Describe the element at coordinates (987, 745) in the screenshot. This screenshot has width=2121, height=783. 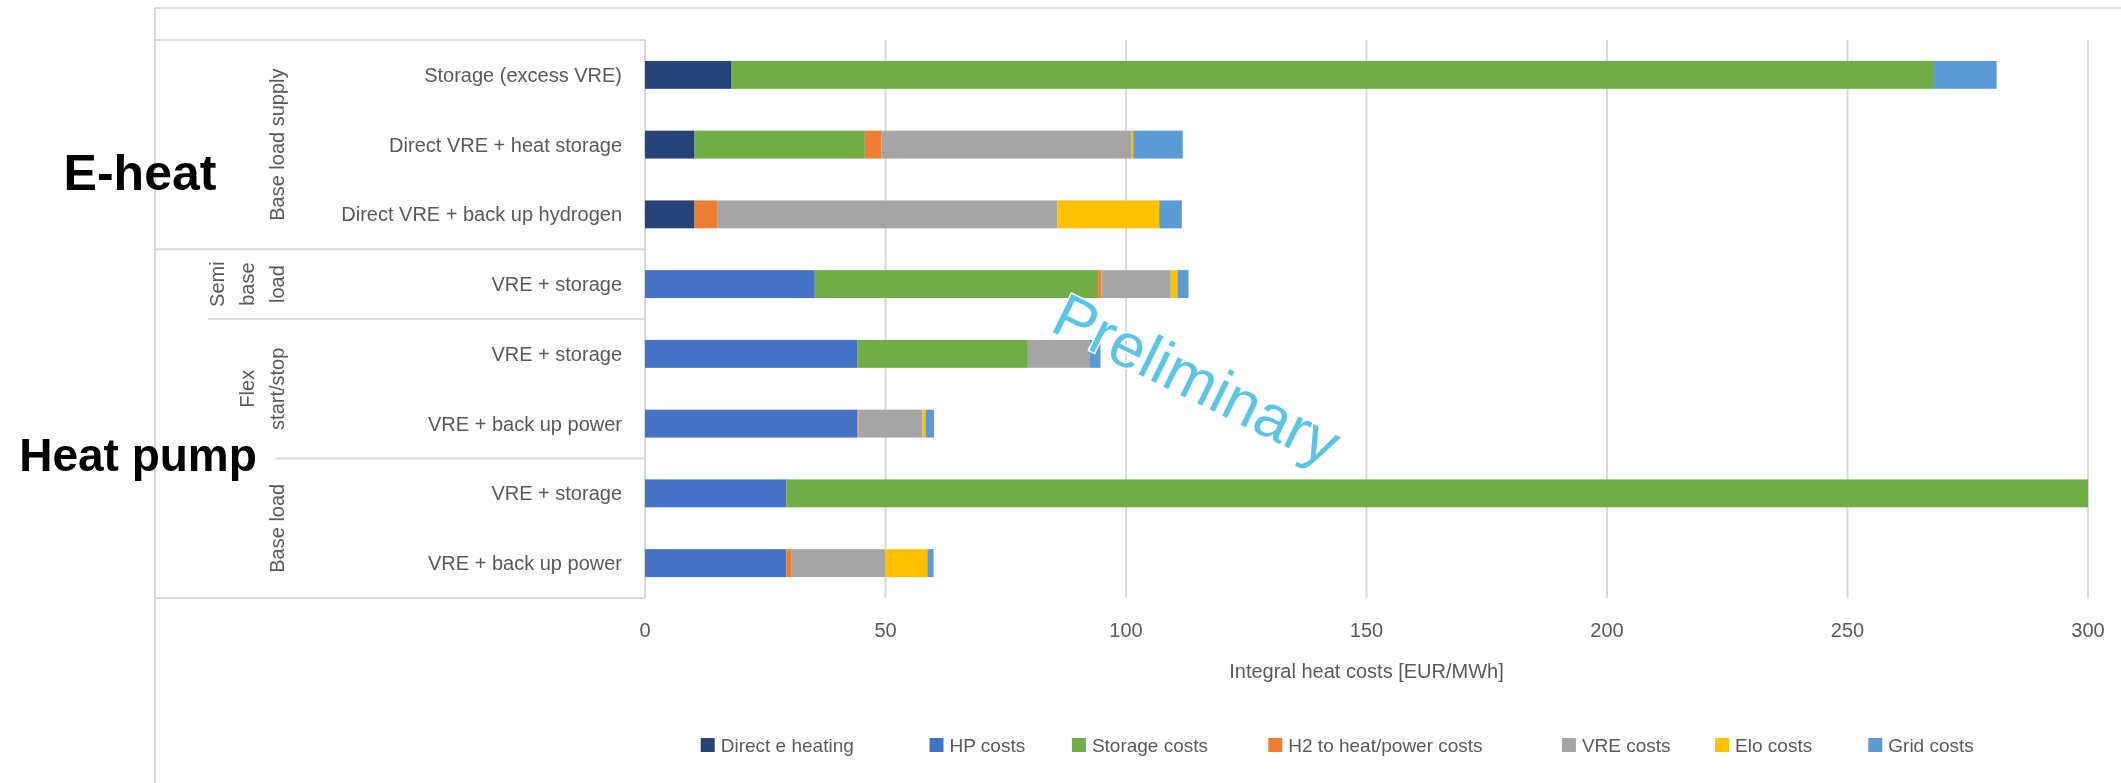
I see `legend-label: HP costs` at that location.